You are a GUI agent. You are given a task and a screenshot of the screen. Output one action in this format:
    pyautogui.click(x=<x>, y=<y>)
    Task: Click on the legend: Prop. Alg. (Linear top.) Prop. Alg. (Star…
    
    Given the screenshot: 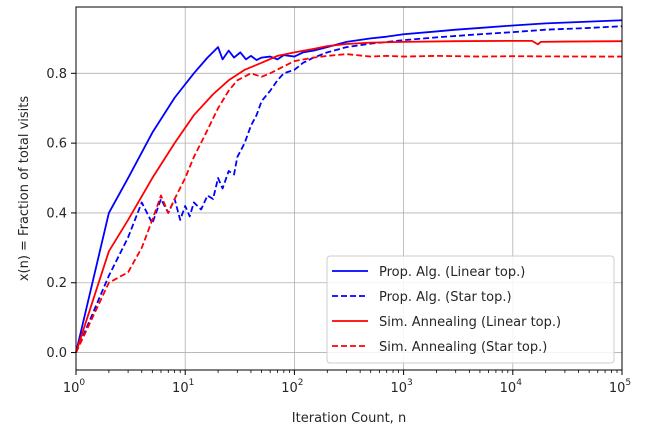 What is the action you would take?
    pyautogui.click(x=470, y=309)
    